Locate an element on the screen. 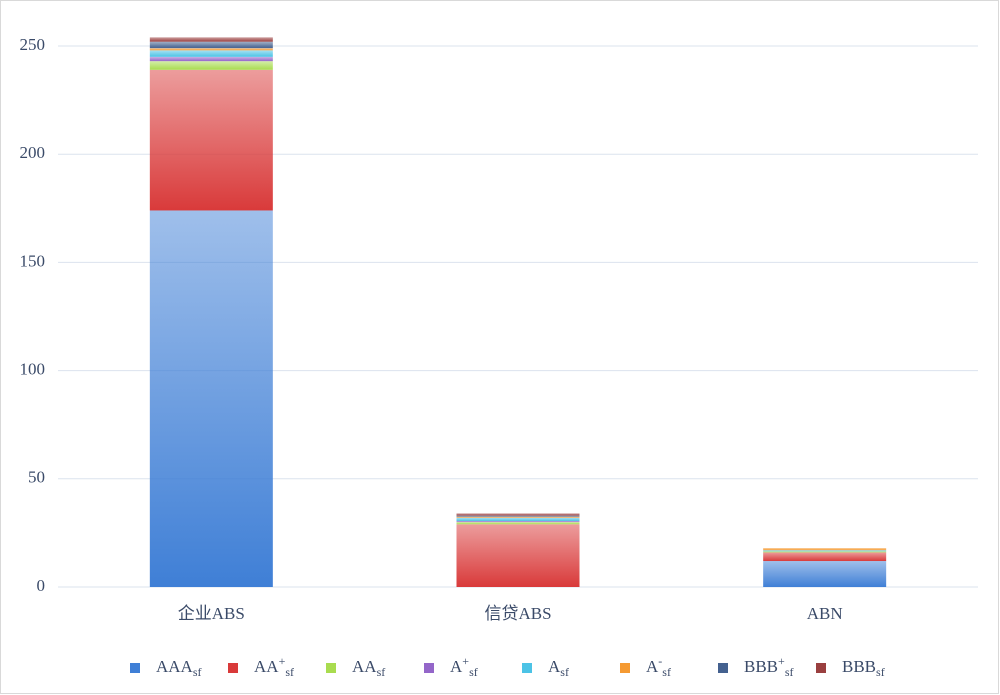 The width and height of the screenshot is (1000, 695). legend-label: AAAsf is located at coordinates (179, 668).